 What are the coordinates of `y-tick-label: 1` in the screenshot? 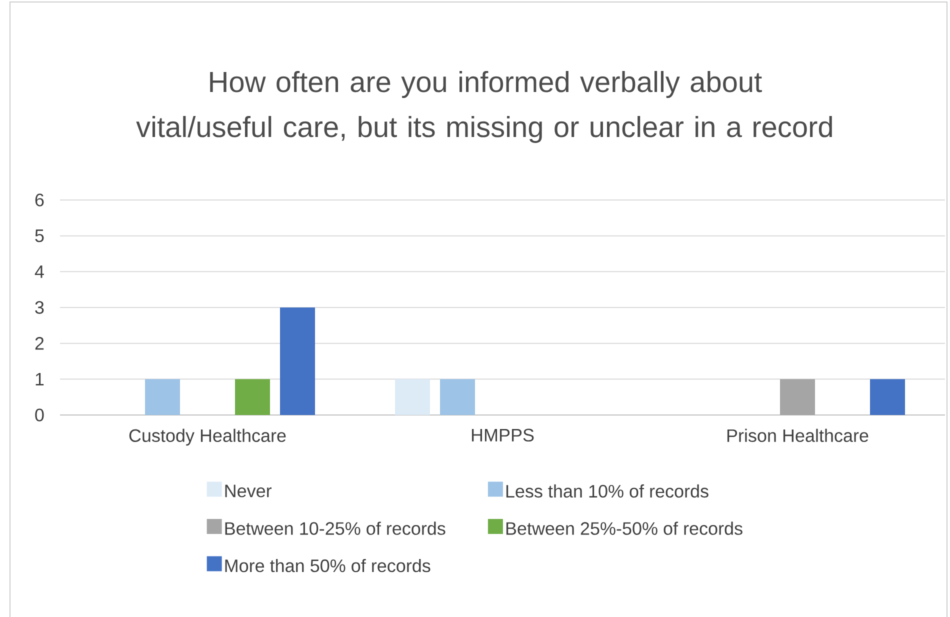 It's located at (40, 379).